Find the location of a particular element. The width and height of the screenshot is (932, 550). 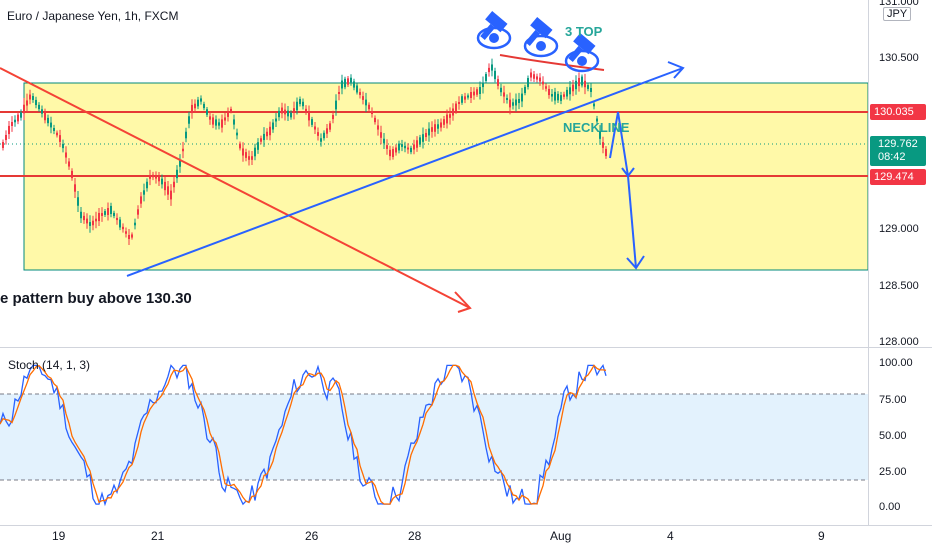

time-axis: 19 21 26 28 Aug 4 9 is located at coordinates (434, 538).